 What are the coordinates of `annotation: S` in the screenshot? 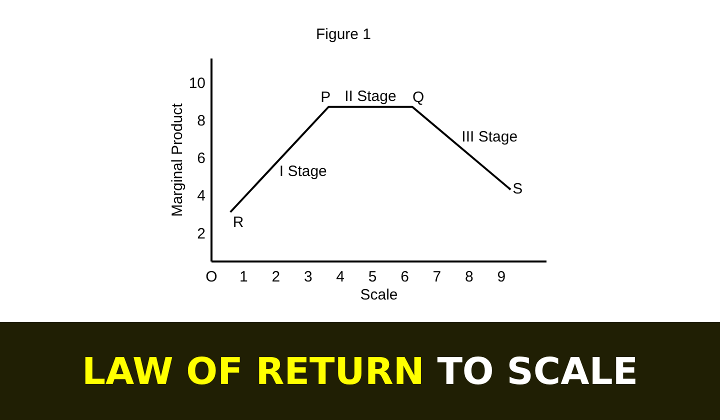 It's located at (517, 189).